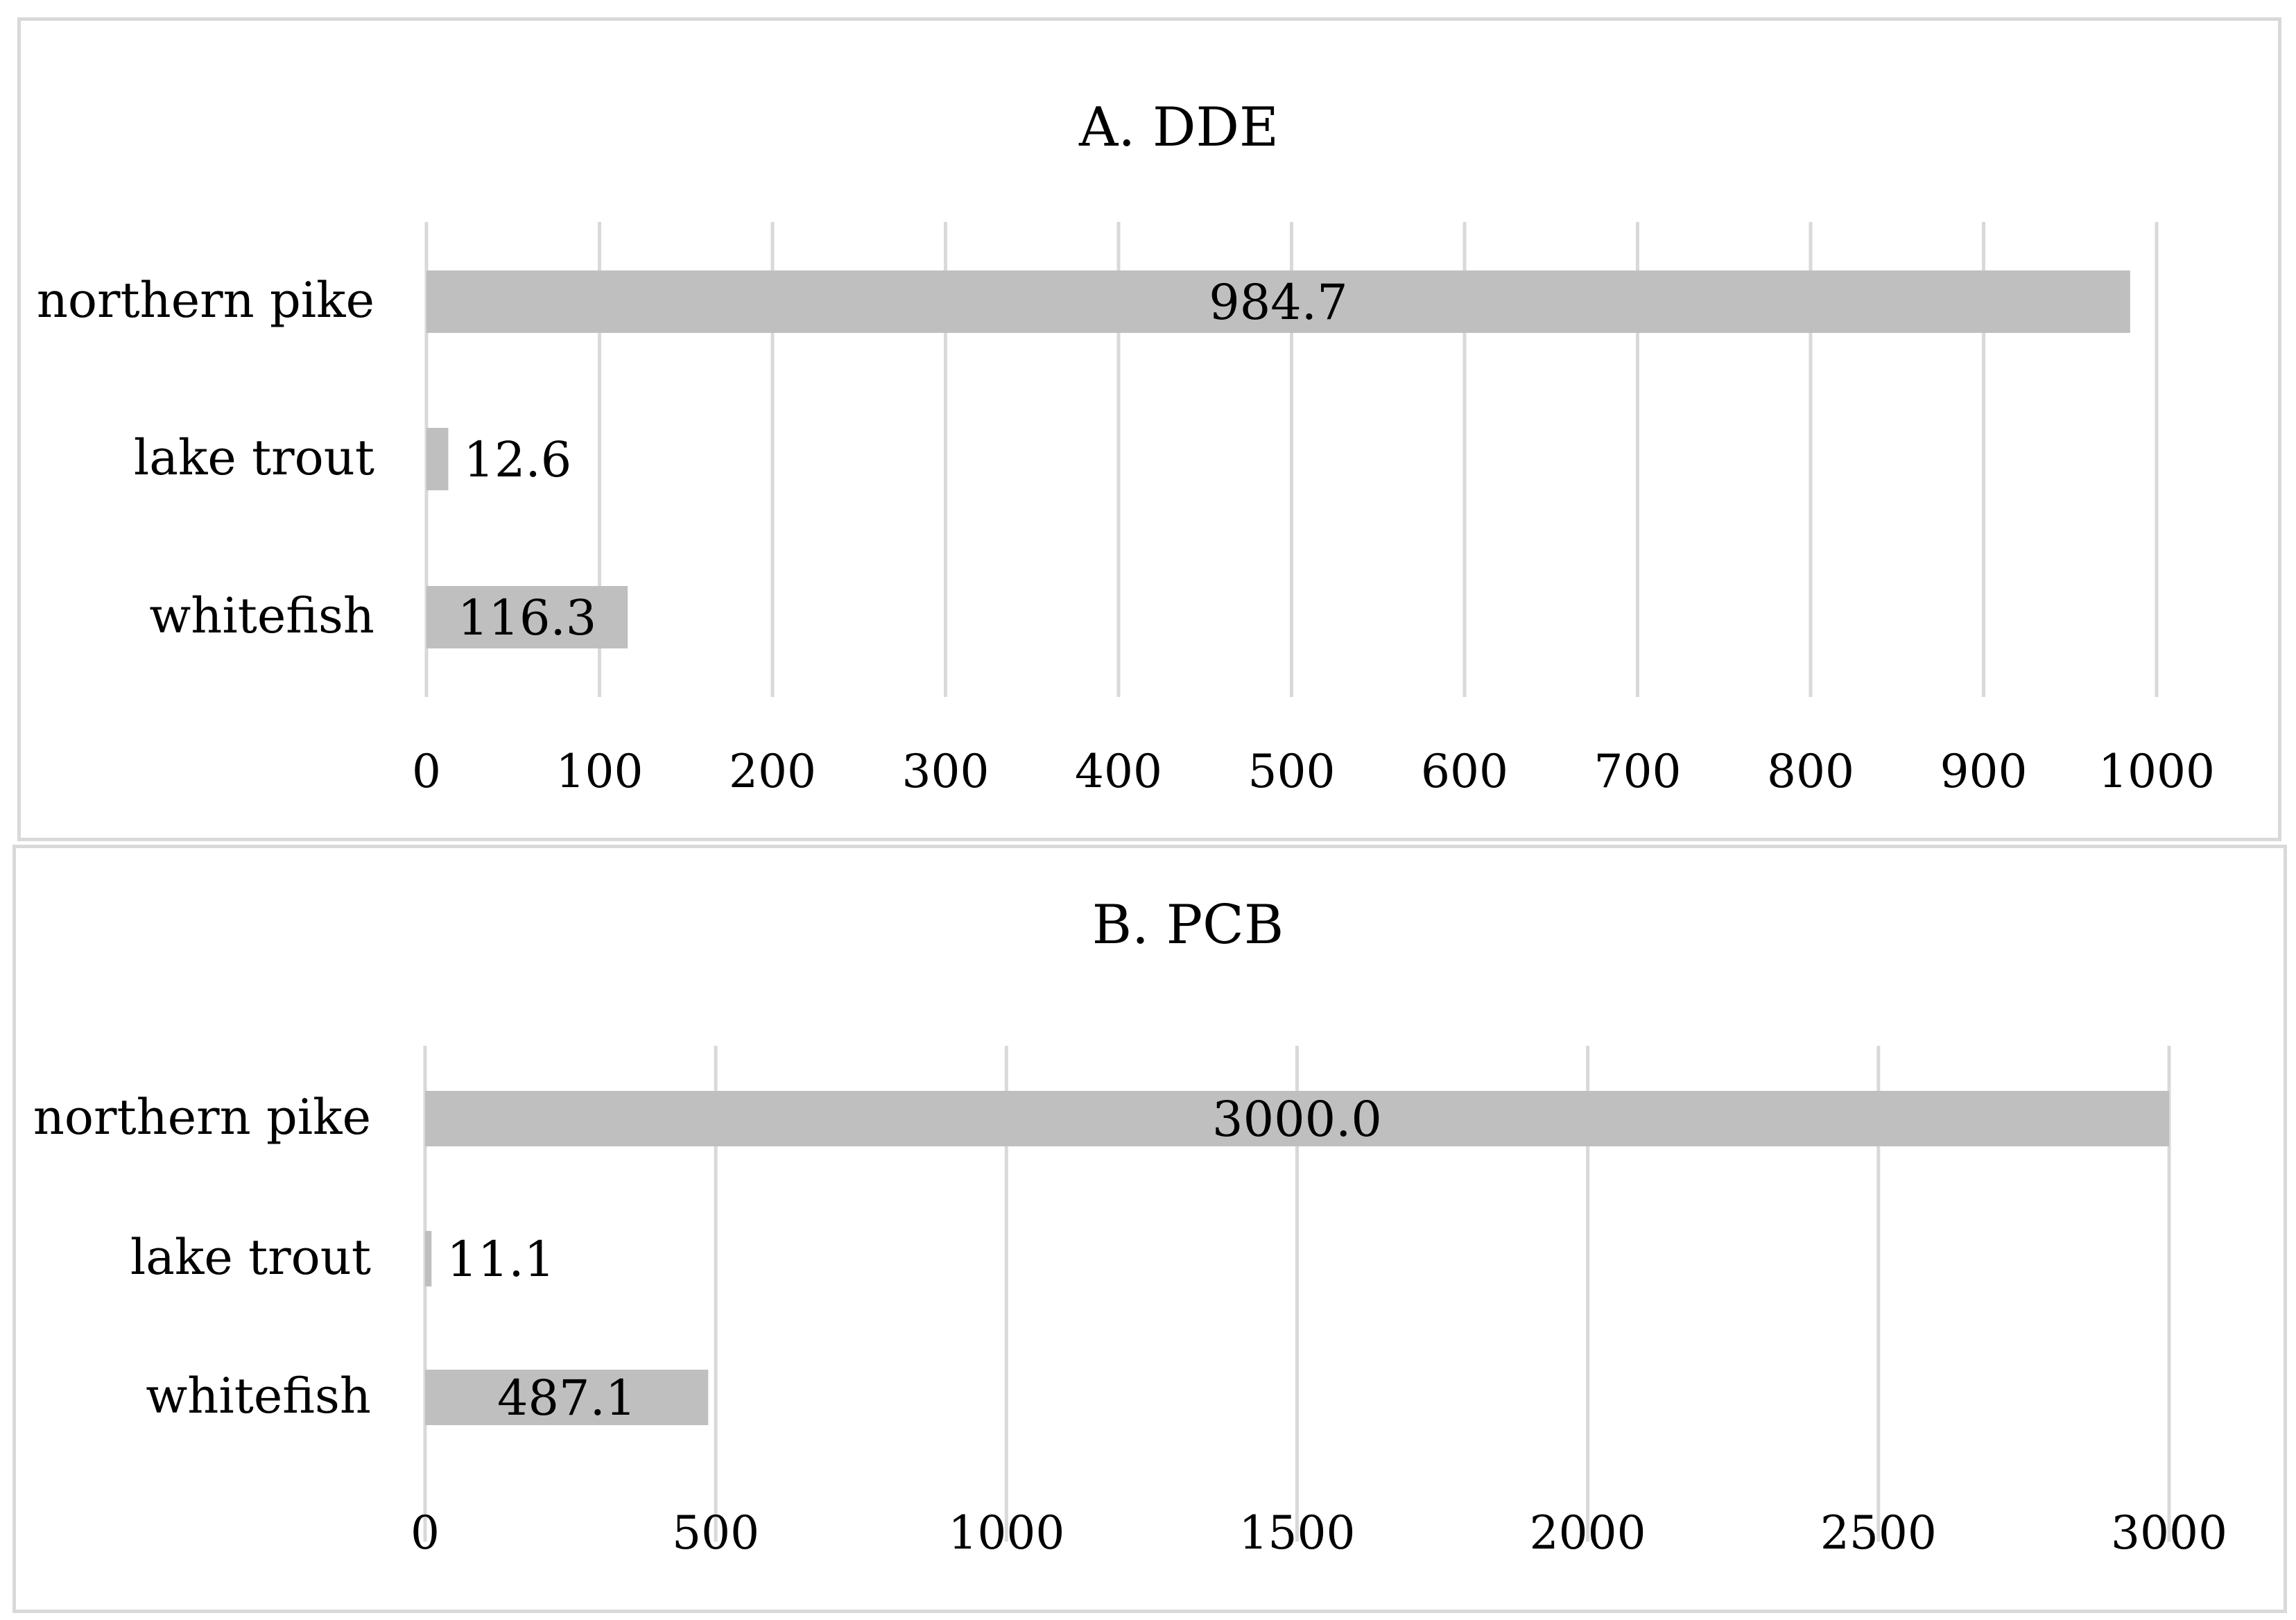  What do you see at coordinates (426, 1533) in the screenshot?
I see `pcb-x-tick-label-0: 0` at bounding box center [426, 1533].